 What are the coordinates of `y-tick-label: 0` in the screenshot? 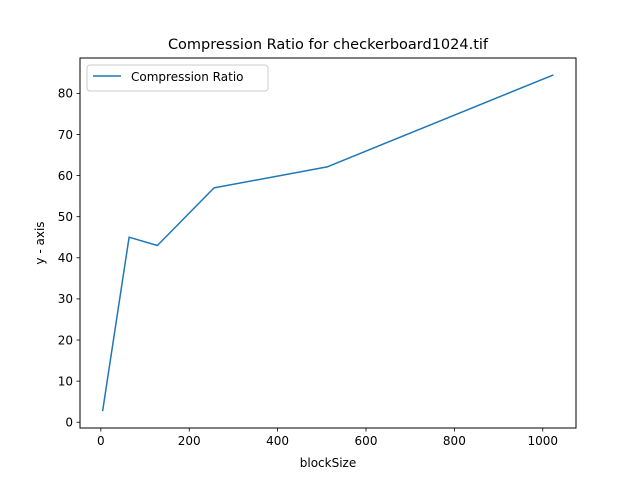 It's located at (69, 423).